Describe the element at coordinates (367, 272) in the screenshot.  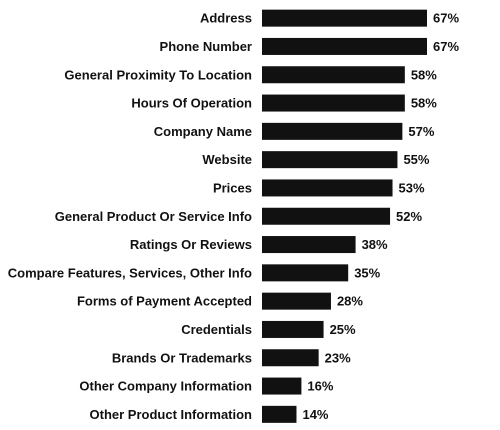
I see `value-label: 35%` at that location.